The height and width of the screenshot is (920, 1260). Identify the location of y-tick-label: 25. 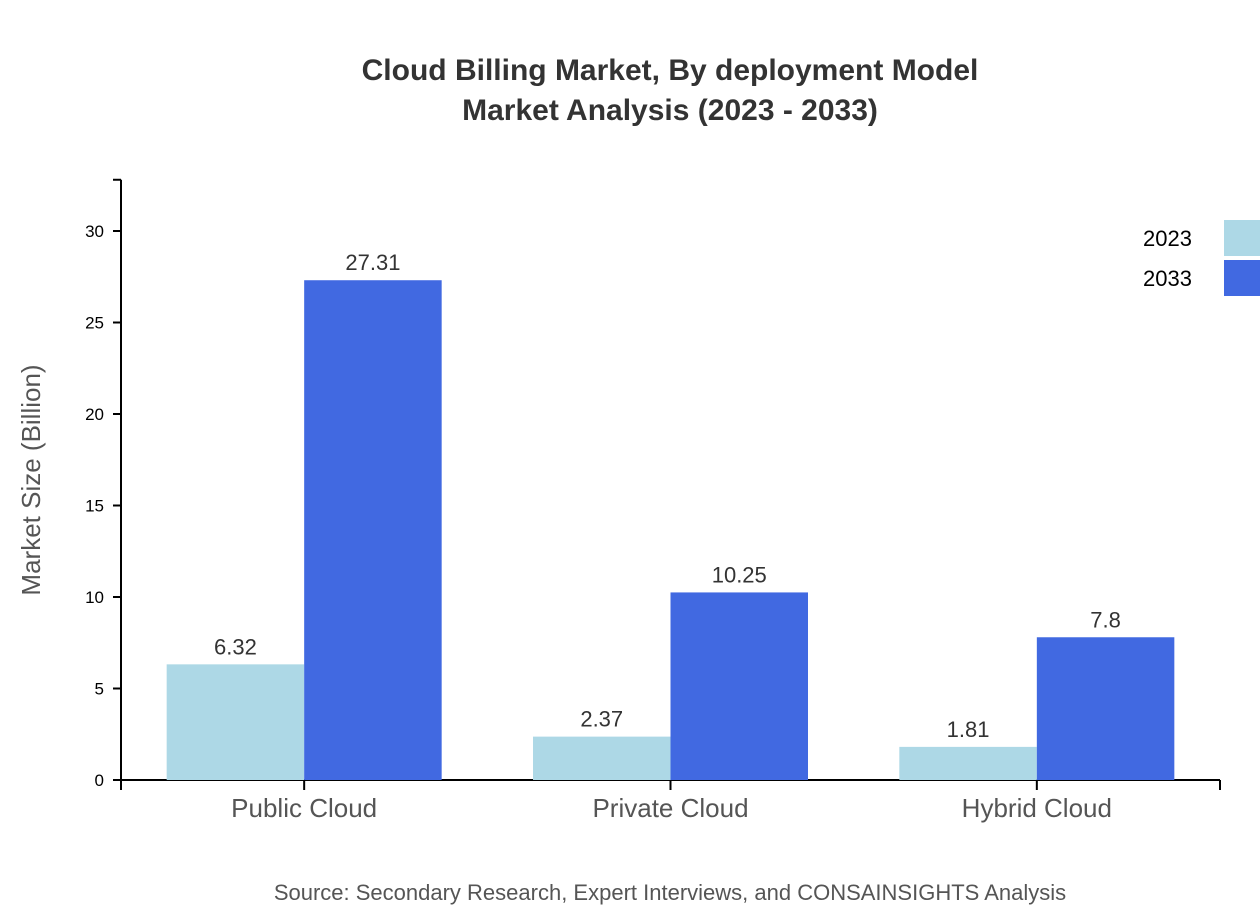
(94, 323).